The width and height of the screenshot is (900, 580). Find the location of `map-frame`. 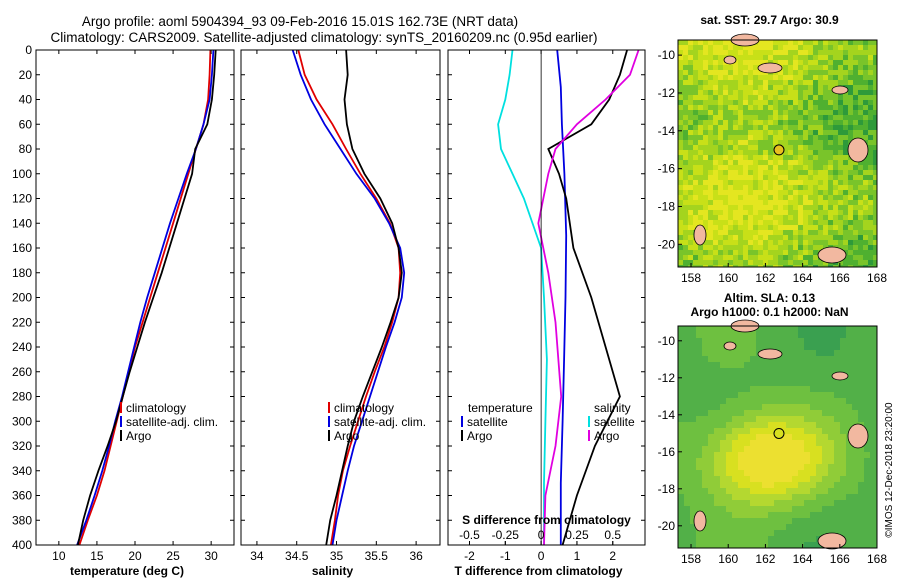

map-frame is located at coordinates (777, 153).